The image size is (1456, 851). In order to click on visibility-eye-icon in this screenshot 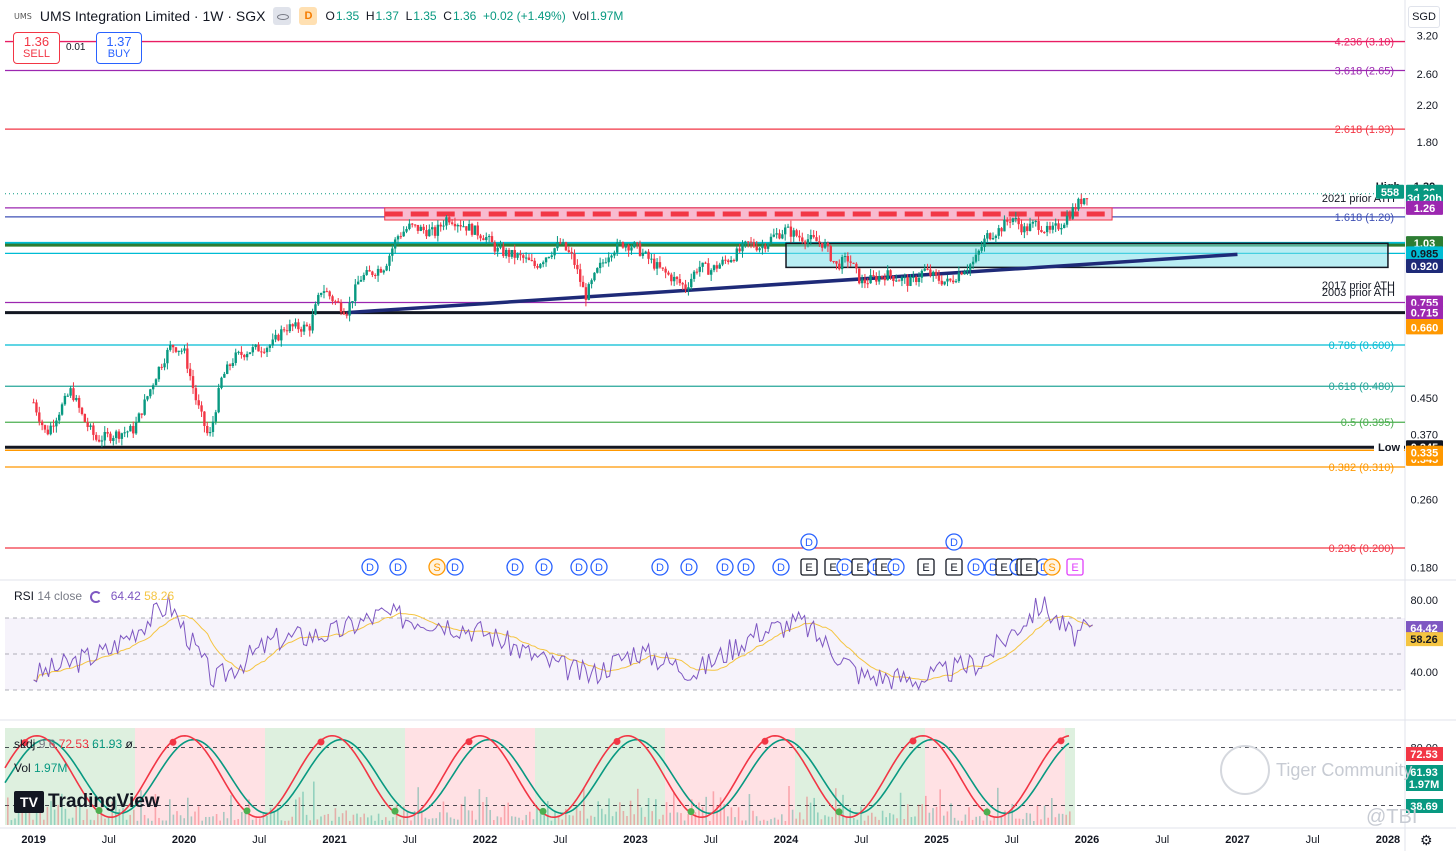, I will do `click(282, 16)`.